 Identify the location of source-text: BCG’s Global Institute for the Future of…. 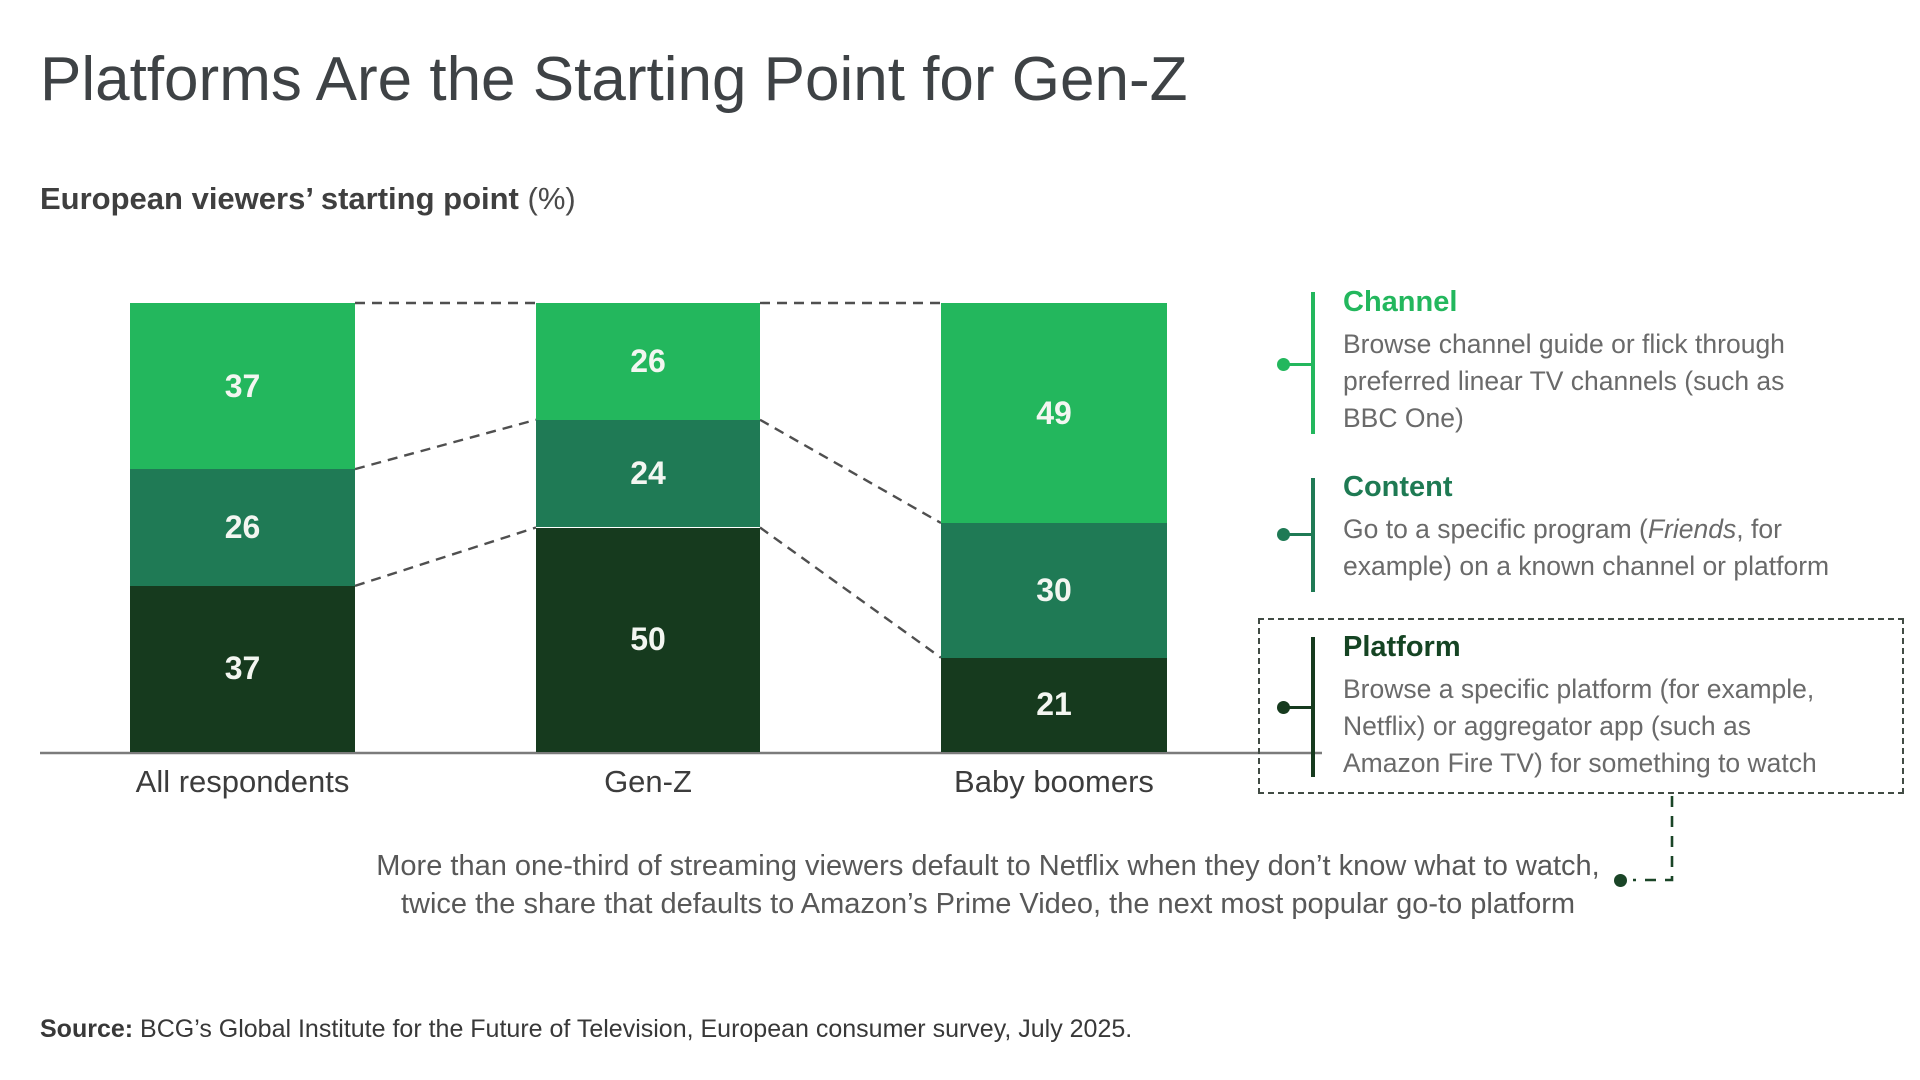
(633, 1029).